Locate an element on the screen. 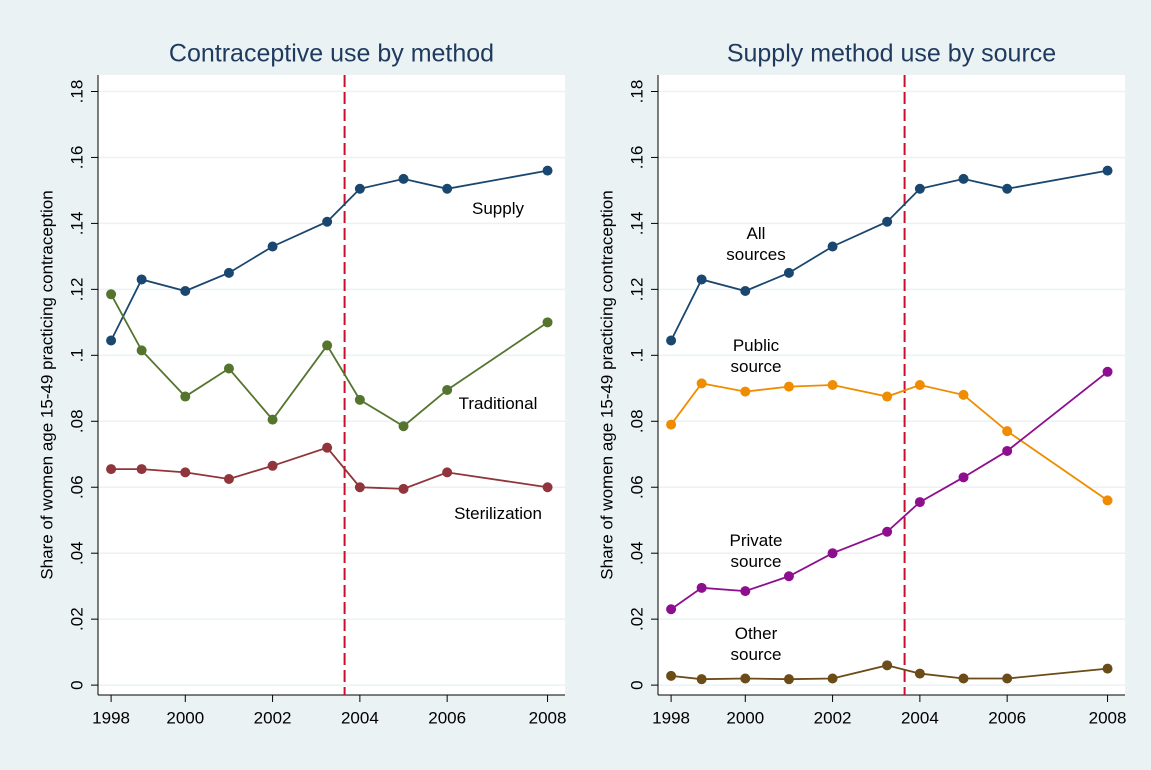  series-label-text: Public source is located at coordinates (756, 356).